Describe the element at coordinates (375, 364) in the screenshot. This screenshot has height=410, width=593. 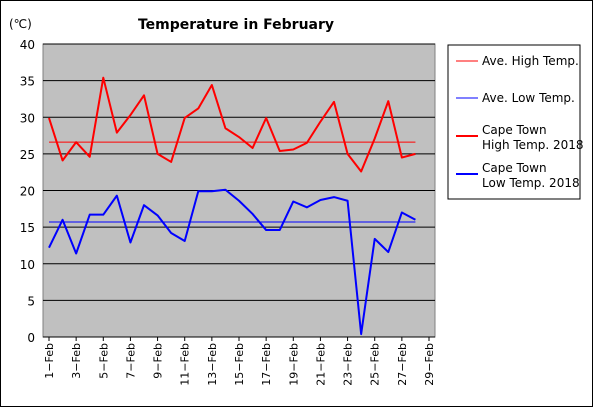
I see `x-tick-label-12: 25−Feb` at that location.